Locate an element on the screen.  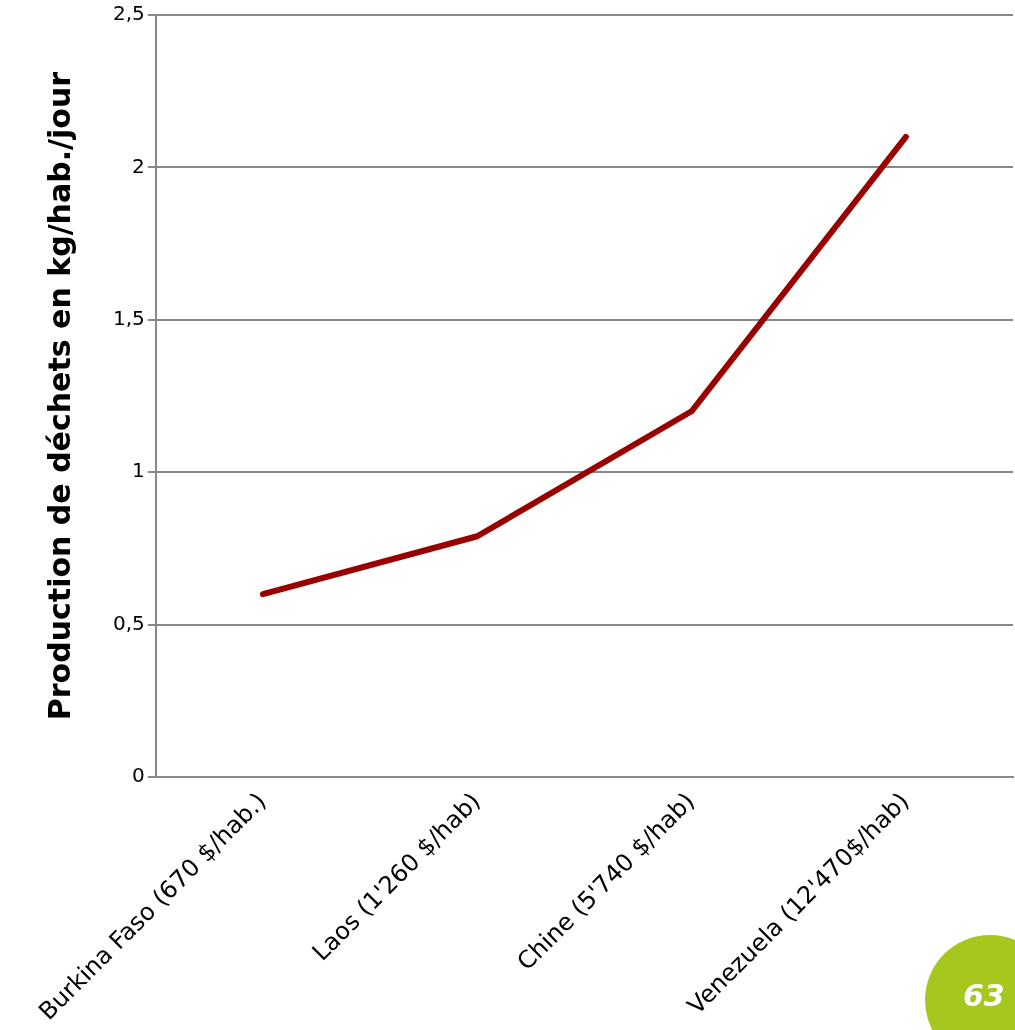
y-tick-label: 2,5 is located at coordinates (128, 13).